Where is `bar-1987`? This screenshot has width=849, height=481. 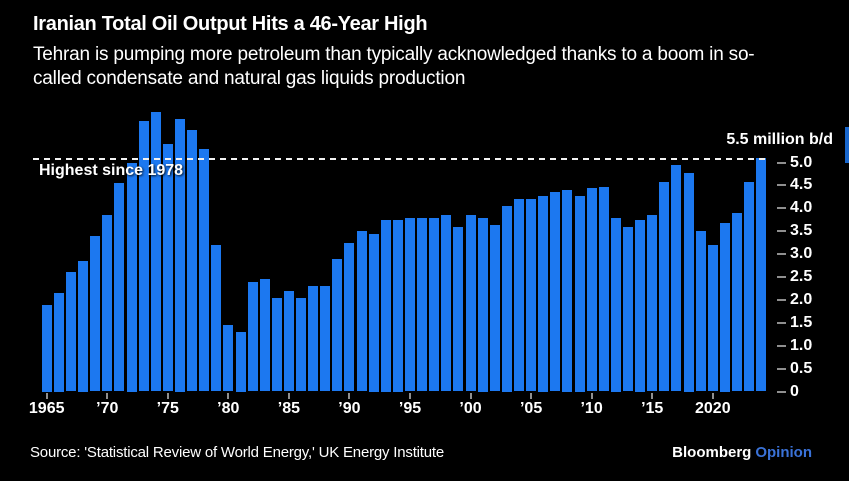
bar-1987 is located at coordinates (313, 339).